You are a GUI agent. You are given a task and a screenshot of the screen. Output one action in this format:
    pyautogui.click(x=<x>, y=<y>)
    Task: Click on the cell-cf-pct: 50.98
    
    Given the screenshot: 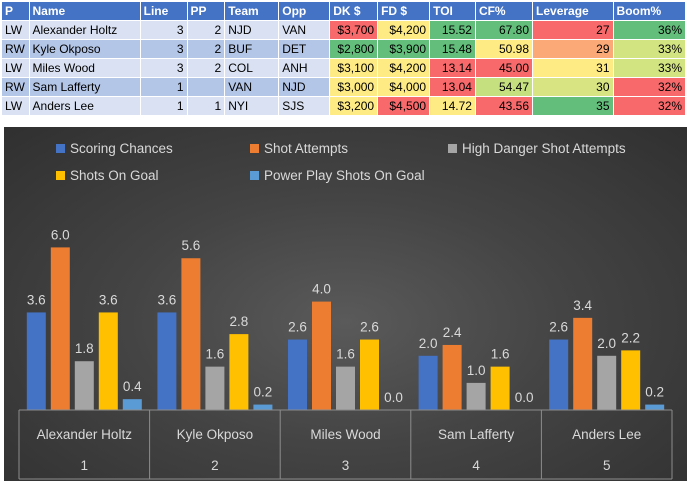 What is the action you would take?
    pyautogui.click(x=504, y=49)
    